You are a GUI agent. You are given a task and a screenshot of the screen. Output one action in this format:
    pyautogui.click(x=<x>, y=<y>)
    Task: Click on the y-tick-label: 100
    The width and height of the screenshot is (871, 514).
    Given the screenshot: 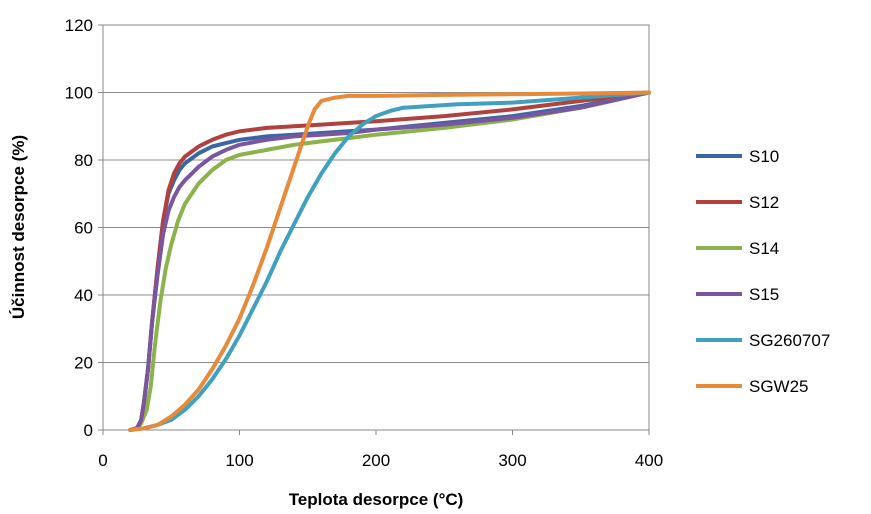 What is the action you would take?
    pyautogui.click(x=79, y=93)
    